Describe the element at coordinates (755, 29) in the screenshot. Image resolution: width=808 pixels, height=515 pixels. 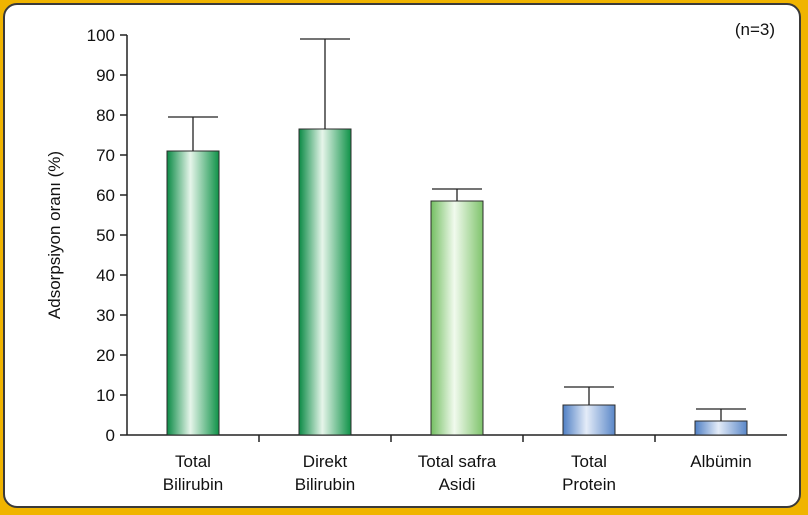
I see `sample-size-annotation: (n=3)` at that location.